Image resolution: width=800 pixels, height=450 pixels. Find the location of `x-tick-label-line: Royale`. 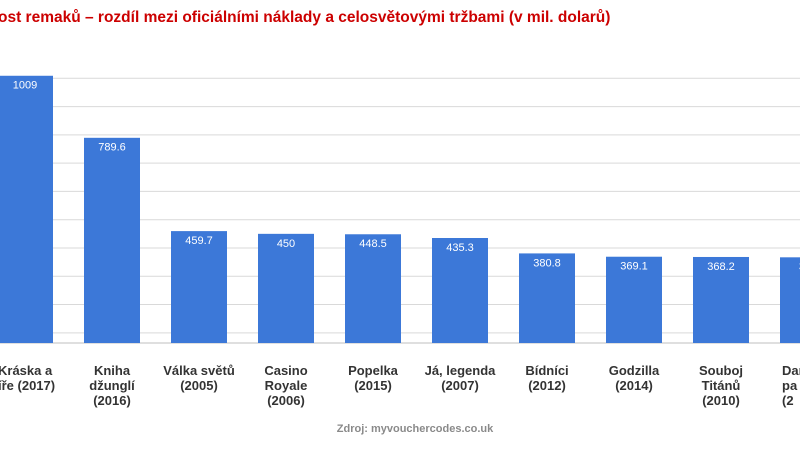

x-tick-label-line: Royale is located at coordinates (286, 385).